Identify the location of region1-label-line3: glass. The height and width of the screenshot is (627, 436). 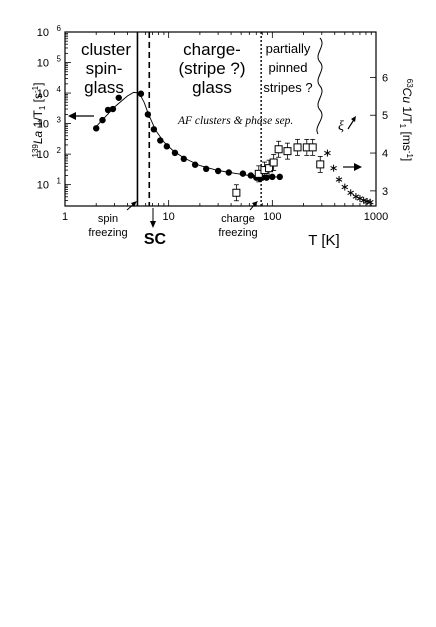
(104, 87).